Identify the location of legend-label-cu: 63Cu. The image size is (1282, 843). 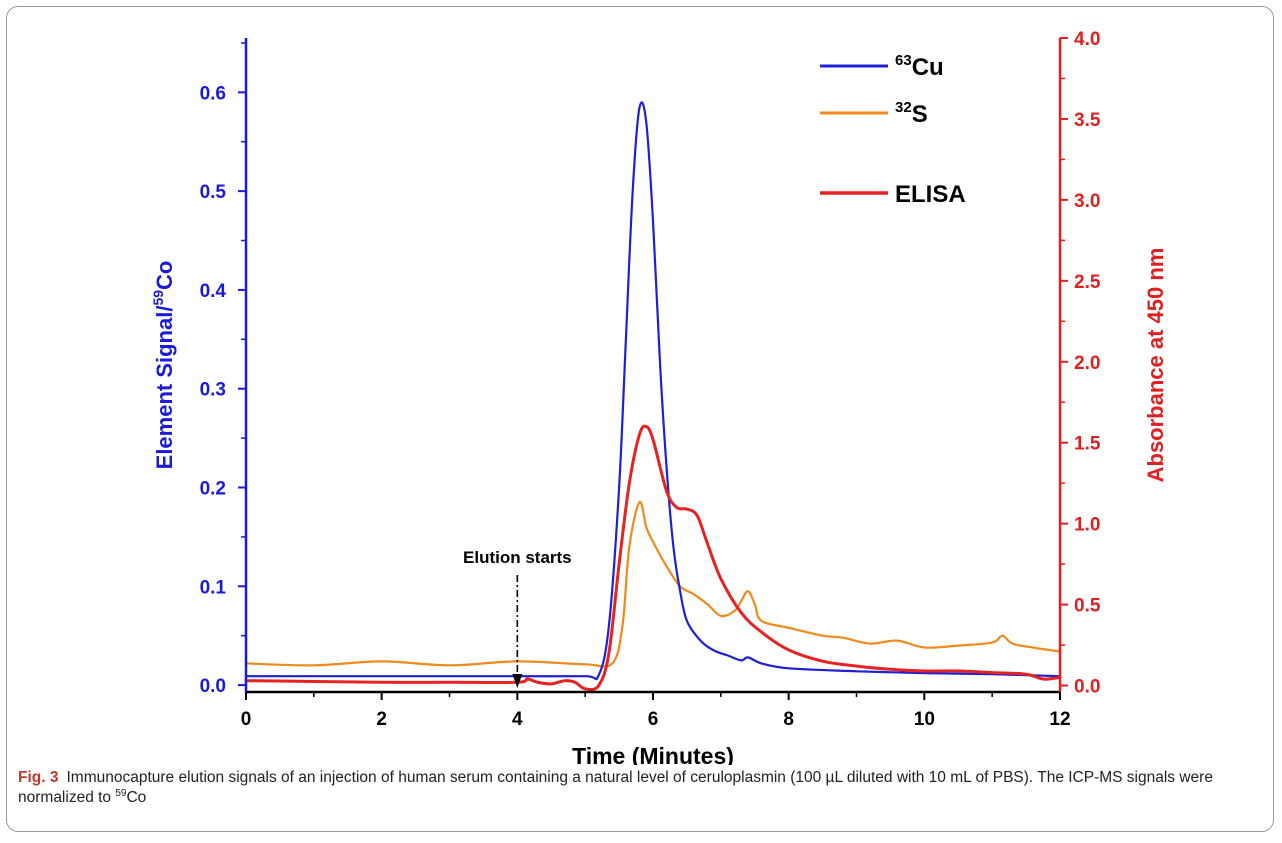
(919, 66).